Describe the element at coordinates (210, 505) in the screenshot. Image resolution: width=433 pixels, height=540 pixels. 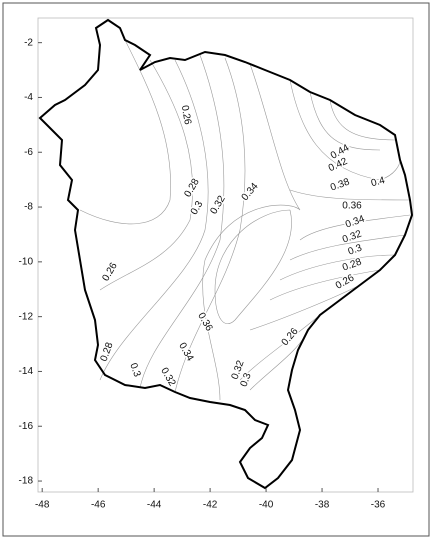
I see `x-tick-label: -42` at that location.